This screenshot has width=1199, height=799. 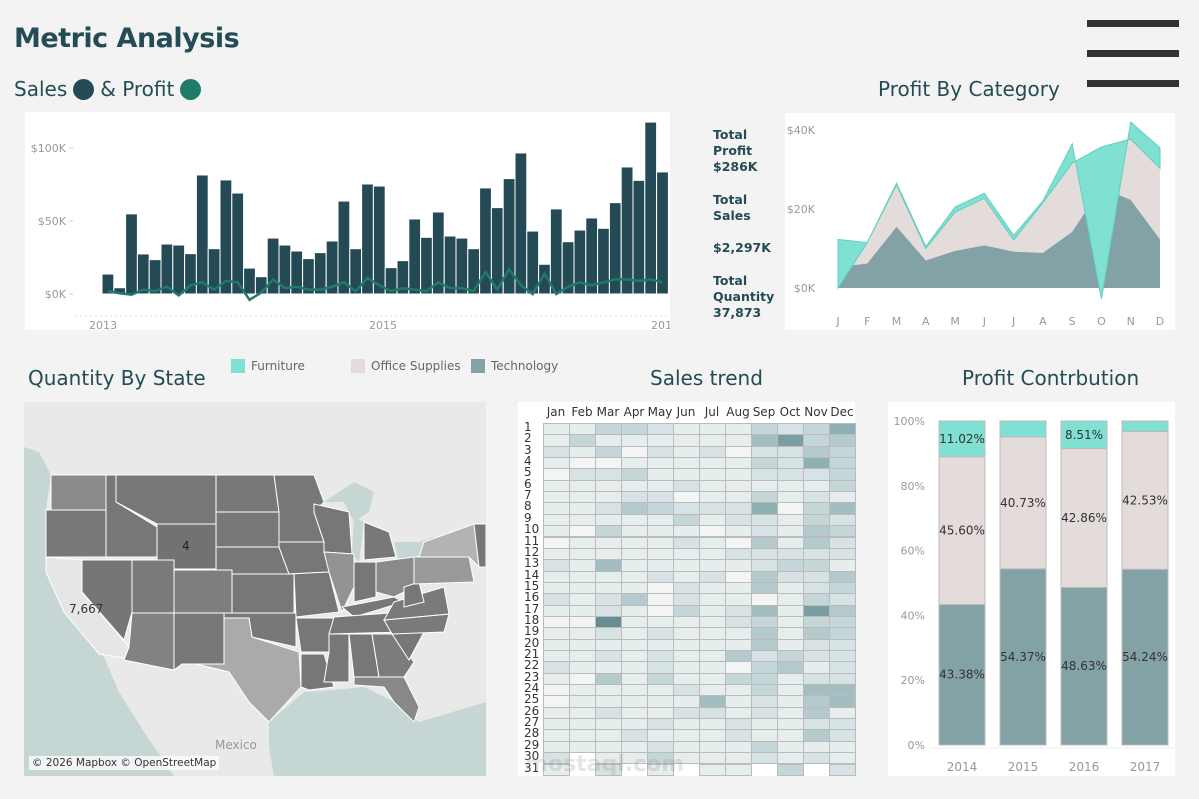 What do you see at coordinates (86, 609) in the screenshot?
I see `state-label-california: 7,667` at bounding box center [86, 609].